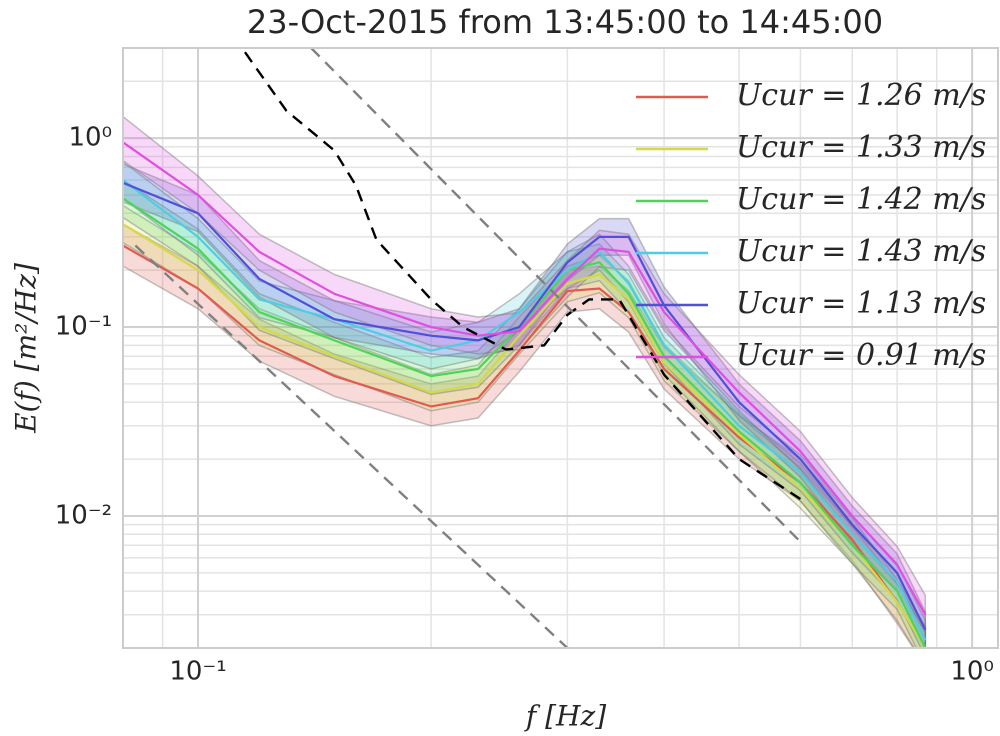  Describe the element at coordinates (565, 716) in the screenshot. I see `x-axis-label: f [Hz]` at that location.